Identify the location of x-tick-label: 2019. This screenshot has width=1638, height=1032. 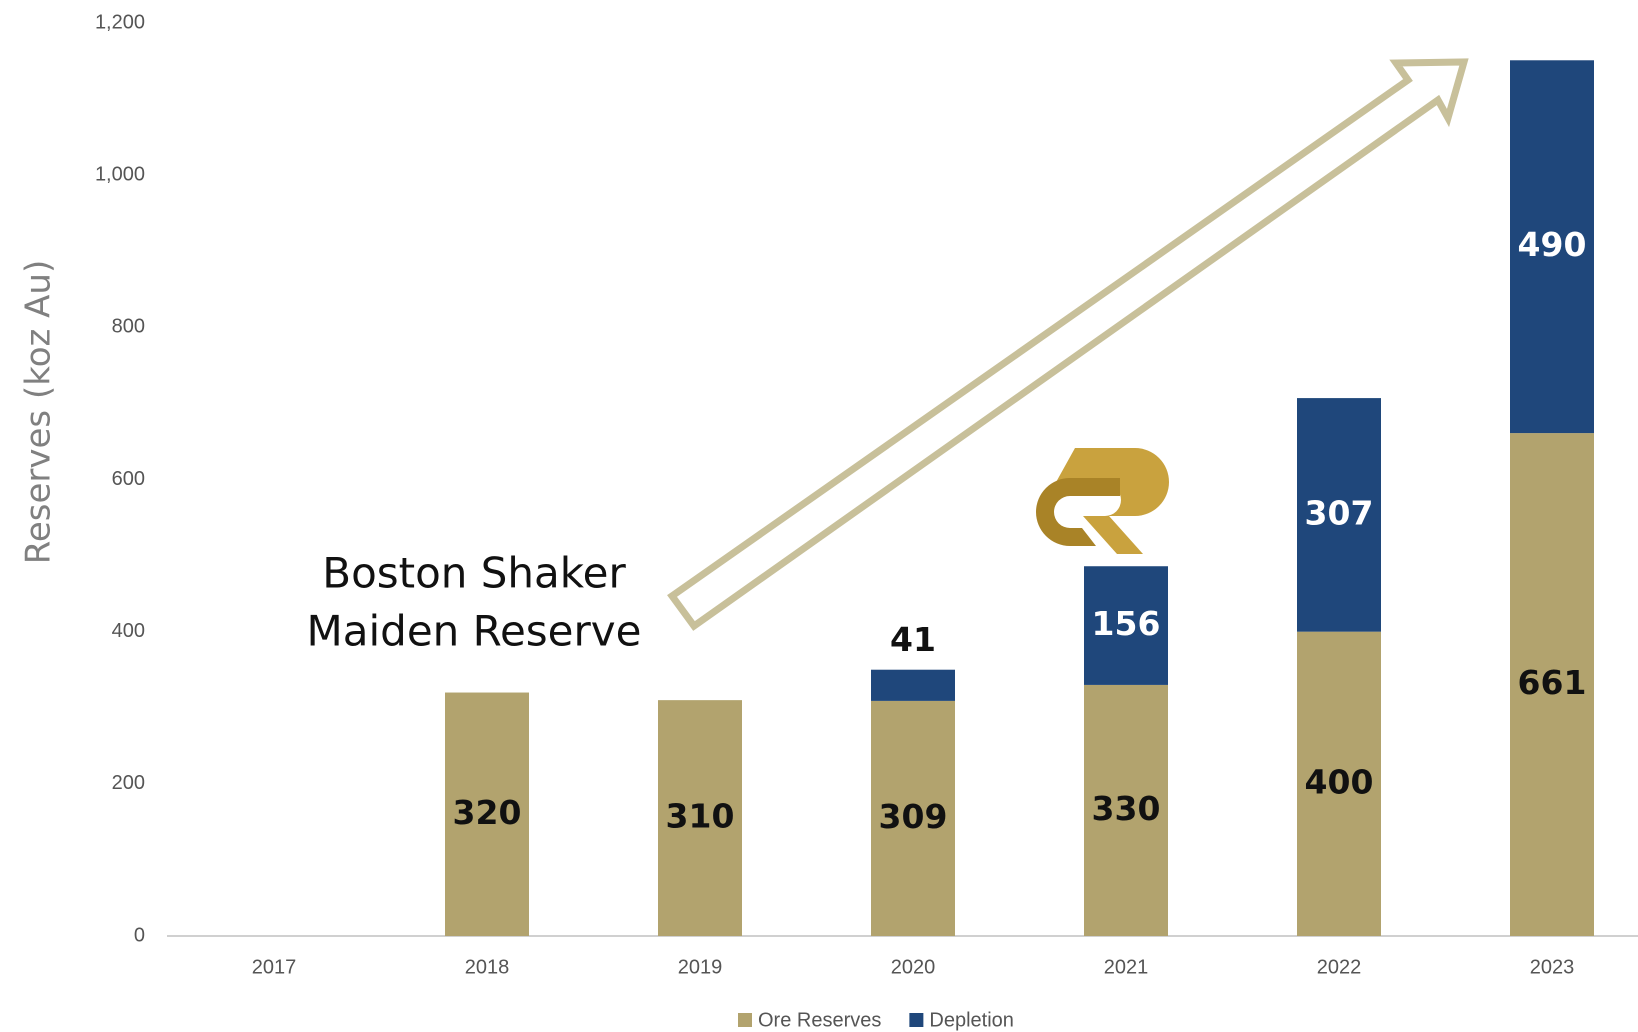
(700, 967).